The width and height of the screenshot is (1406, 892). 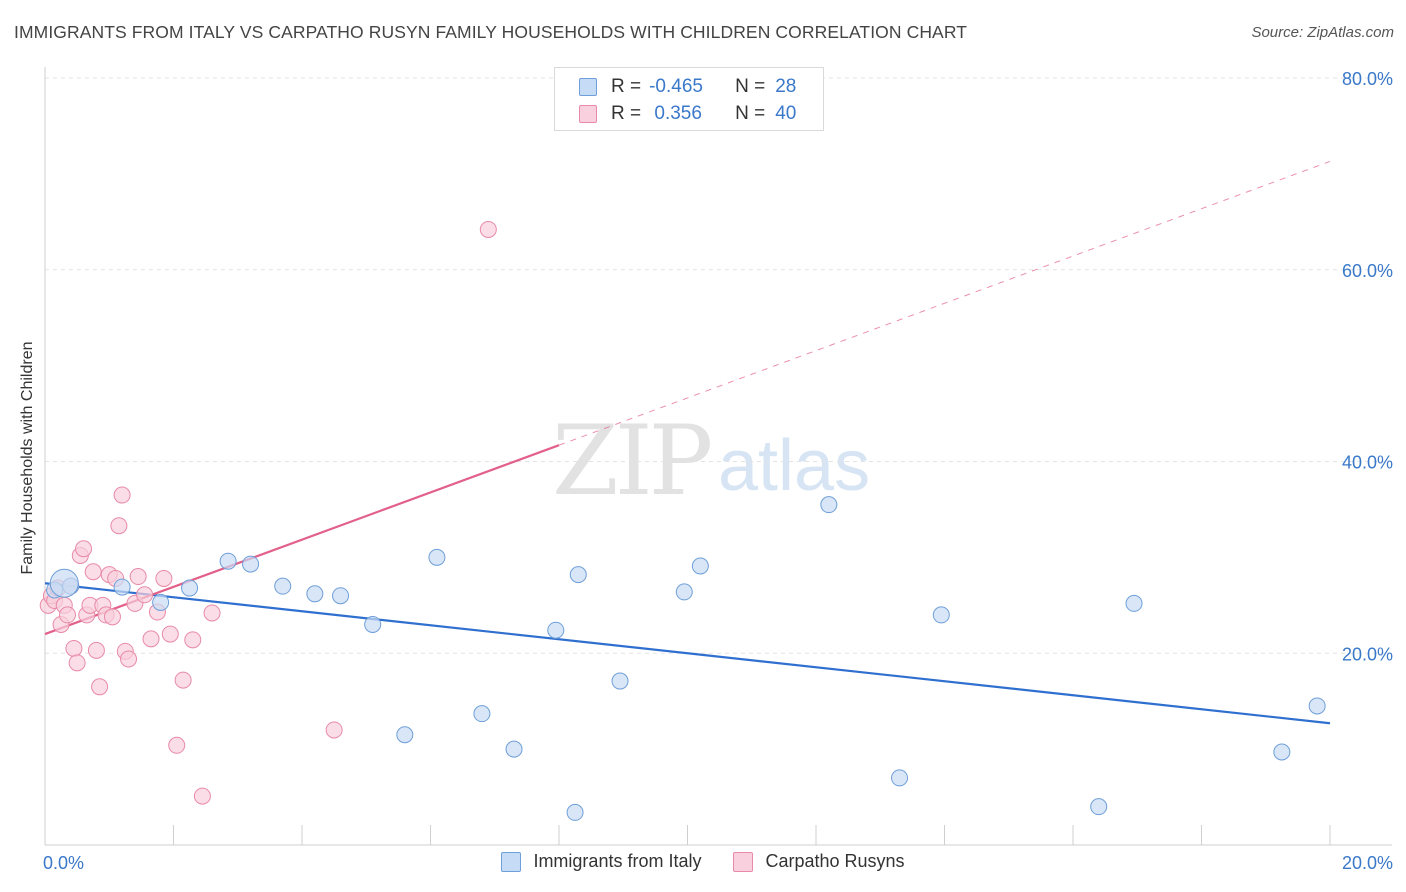 I want to click on x-tick-label: 0.0%, so click(x=63, y=863).